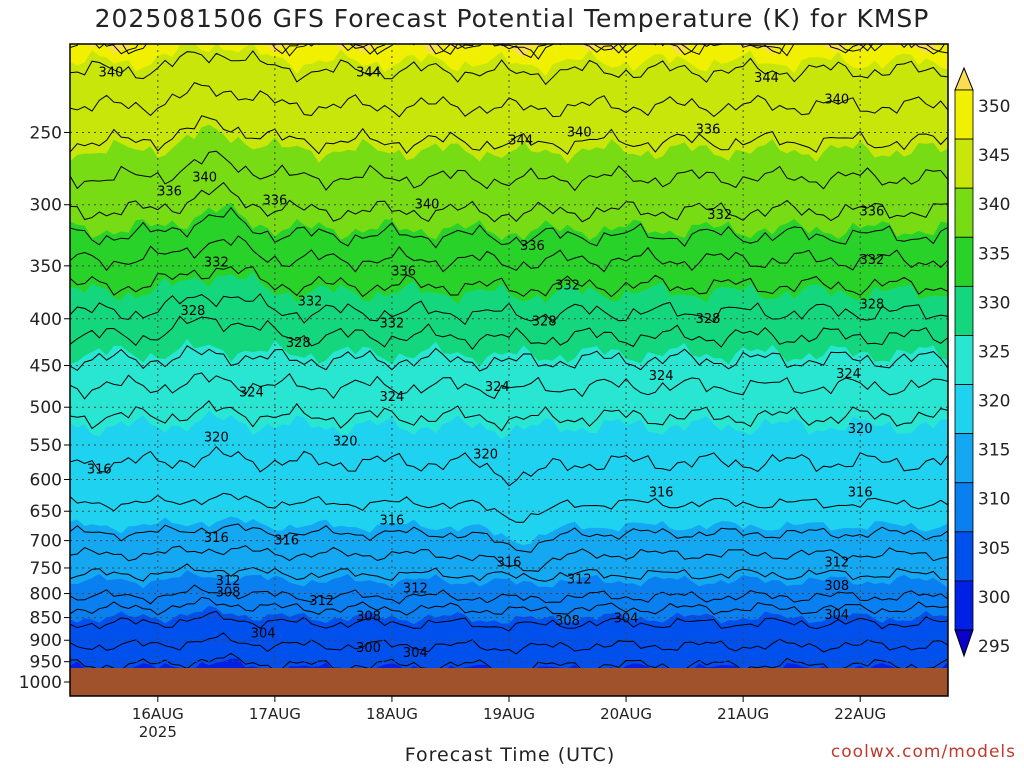 This screenshot has width=1024, height=768. I want to click on x-tick-label: 19AUG, so click(509, 714).